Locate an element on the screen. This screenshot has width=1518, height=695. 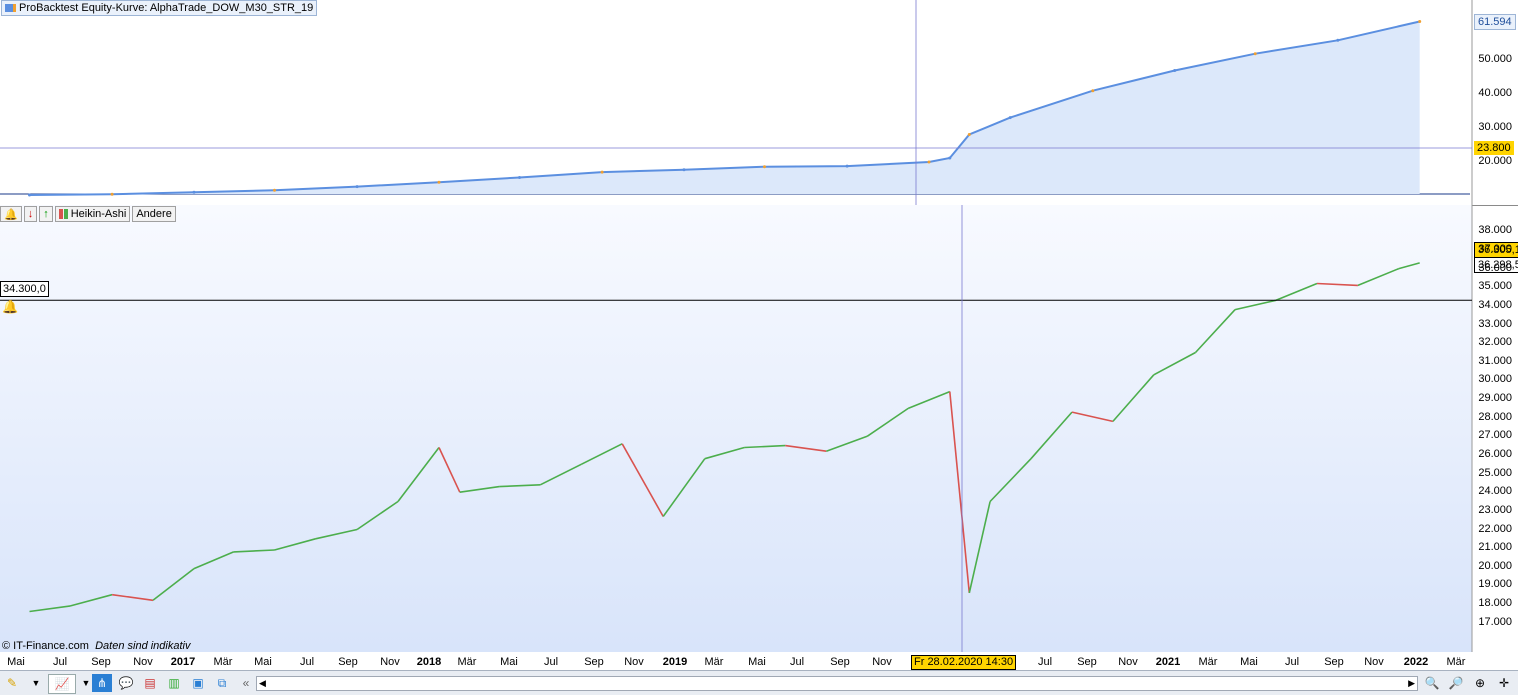
price-ytick: 32.000 is located at coordinates (1495, 342).